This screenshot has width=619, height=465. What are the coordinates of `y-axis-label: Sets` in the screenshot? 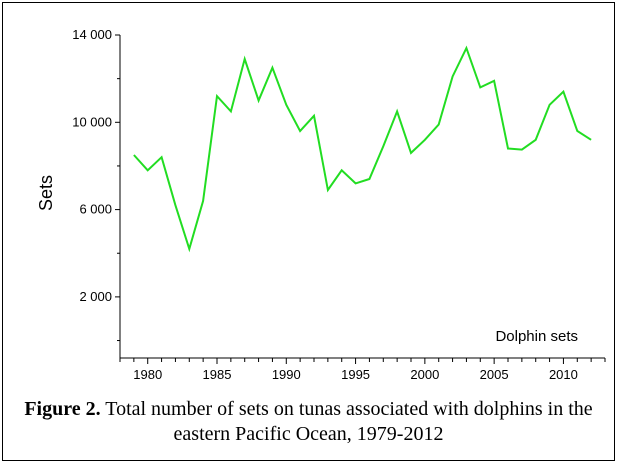 It's located at (46, 193).